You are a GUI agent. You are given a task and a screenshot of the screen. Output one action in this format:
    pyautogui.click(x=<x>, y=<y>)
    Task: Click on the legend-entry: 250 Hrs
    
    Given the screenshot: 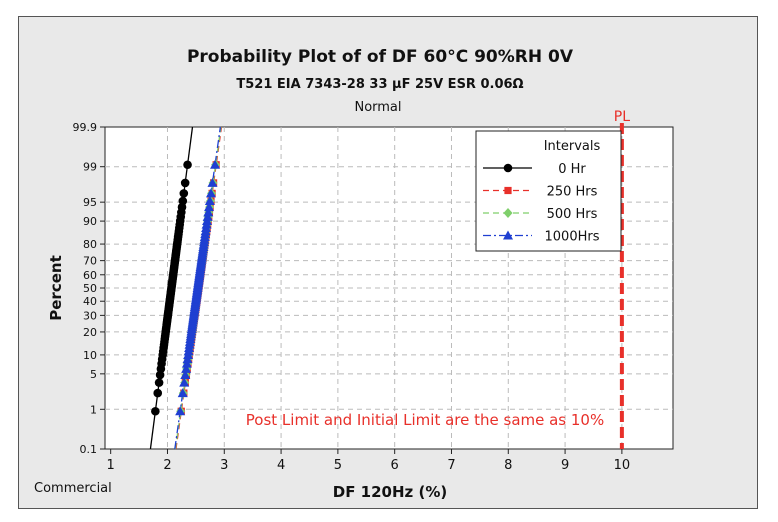 What is the action you would take?
    pyautogui.click(x=572, y=192)
    